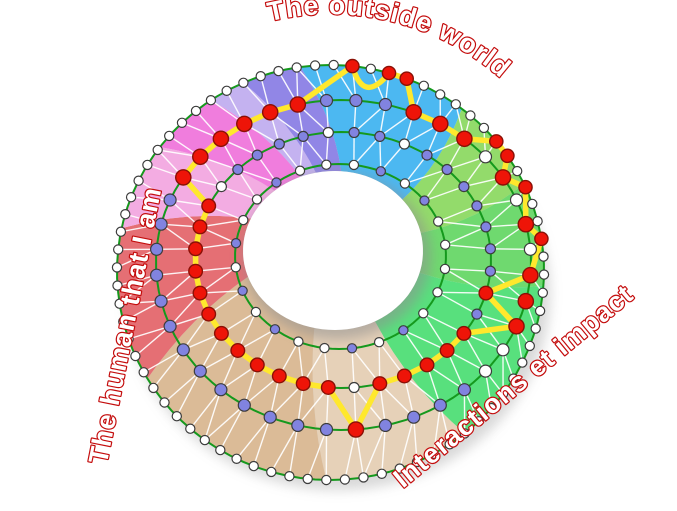 The height and width of the screenshot is (511, 677). What do you see at coordinates (209, 206) in the screenshot?
I see `node-third-29-highlighted` at bounding box center [209, 206].